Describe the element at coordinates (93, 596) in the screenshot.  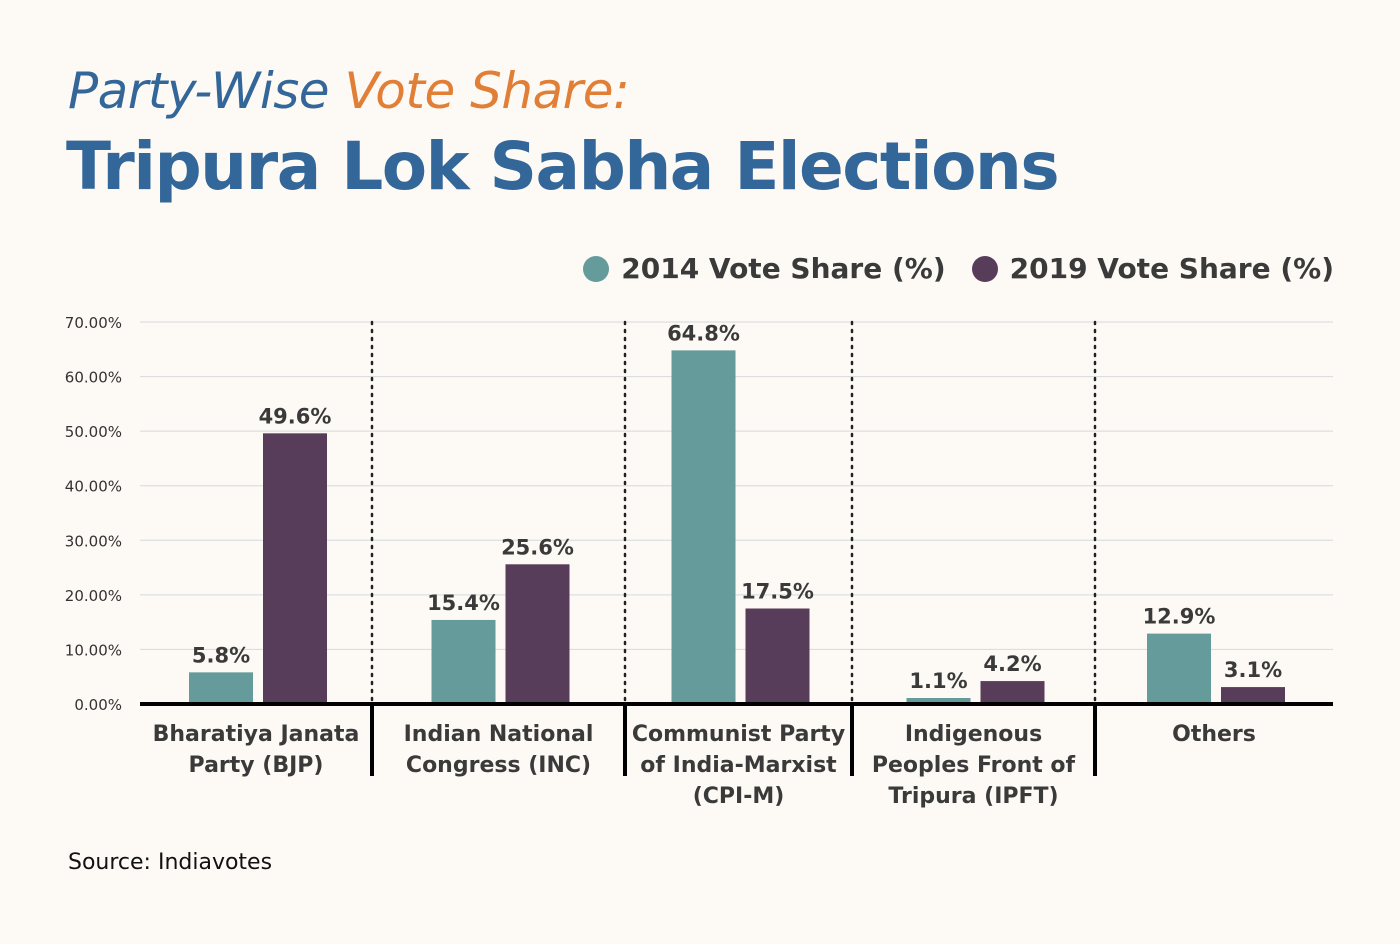
I see `y-tick-label: 20.00%` at that location.